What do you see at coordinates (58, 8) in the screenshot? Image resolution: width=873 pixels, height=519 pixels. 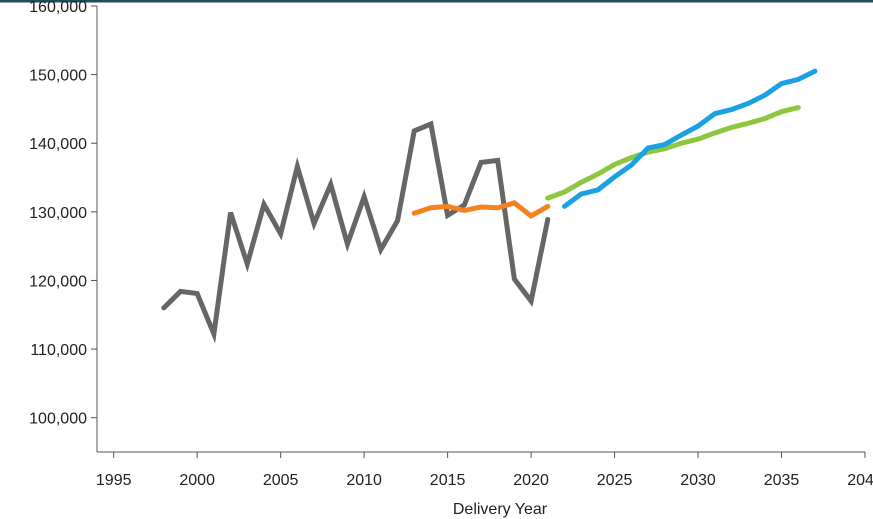 I see `y-tick-label: 160,000` at bounding box center [58, 8].